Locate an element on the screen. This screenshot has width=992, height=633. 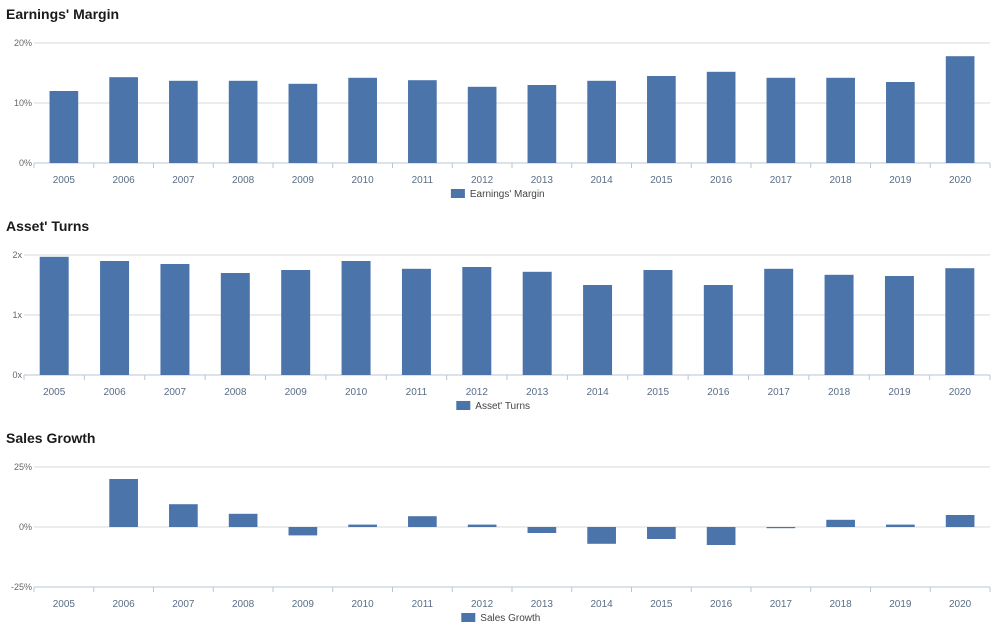
legend: Sales Growth is located at coordinates (500, 618).